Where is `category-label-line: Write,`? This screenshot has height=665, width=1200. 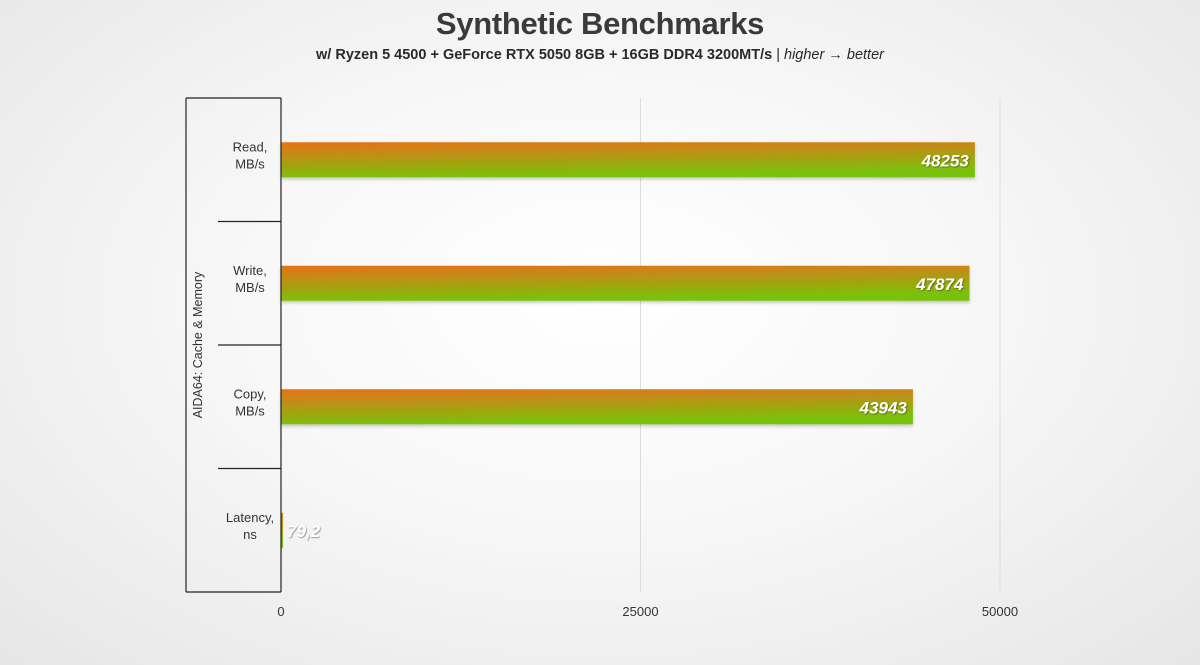 category-label-line: Write, is located at coordinates (250, 270).